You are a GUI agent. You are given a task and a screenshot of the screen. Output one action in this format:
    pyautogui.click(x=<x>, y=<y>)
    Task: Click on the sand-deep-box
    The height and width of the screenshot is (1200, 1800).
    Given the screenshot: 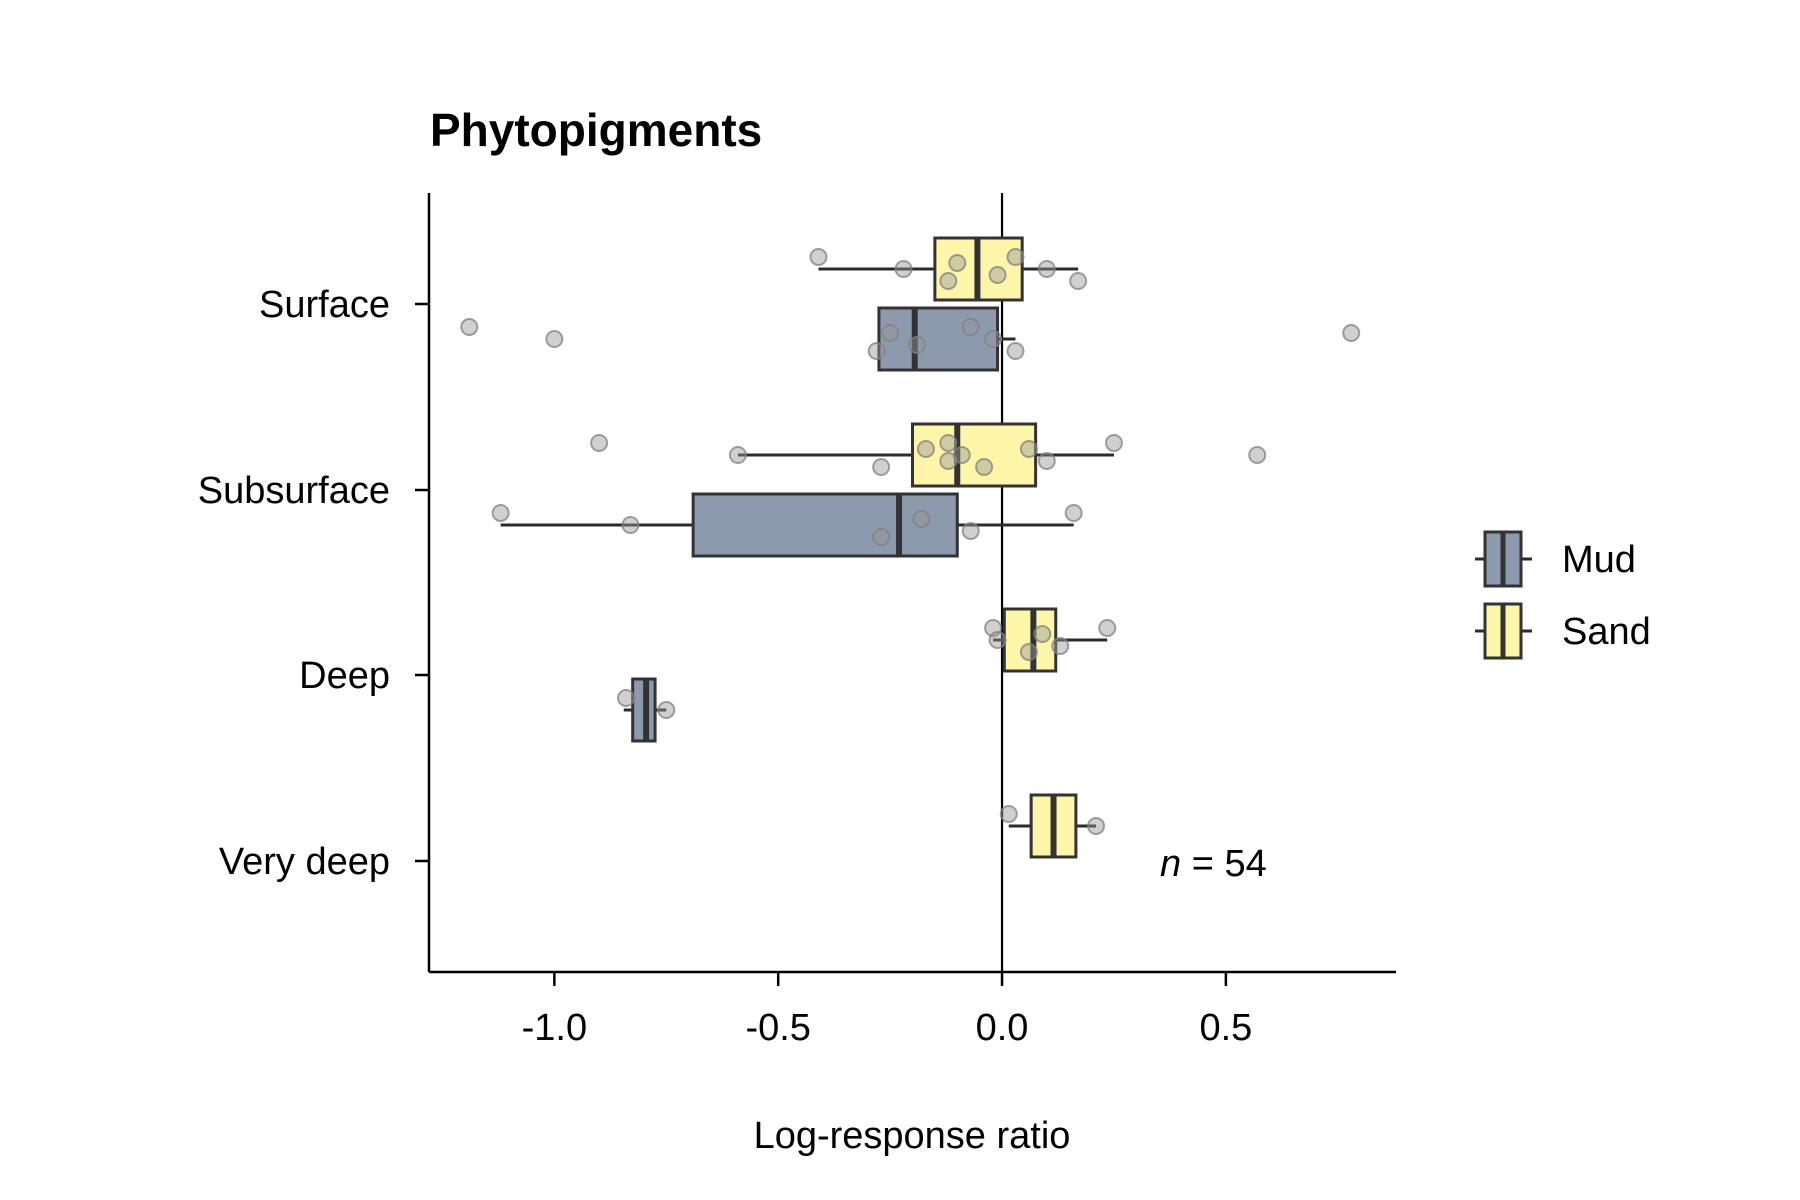 What is the action you would take?
    pyautogui.click(x=1050, y=640)
    